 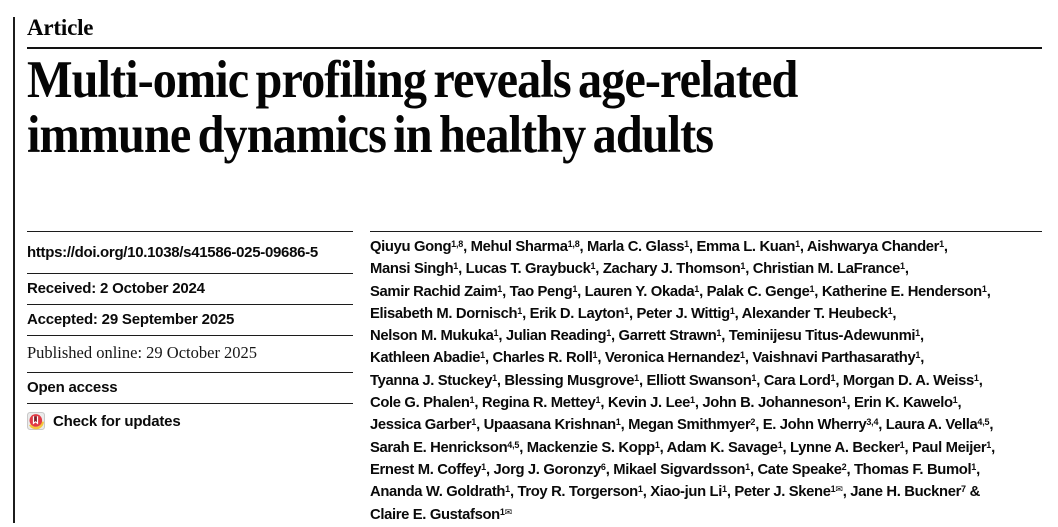 What do you see at coordinates (190, 288) in the screenshot?
I see `received-date: Received: 2 October 2024` at bounding box center [190, 288].